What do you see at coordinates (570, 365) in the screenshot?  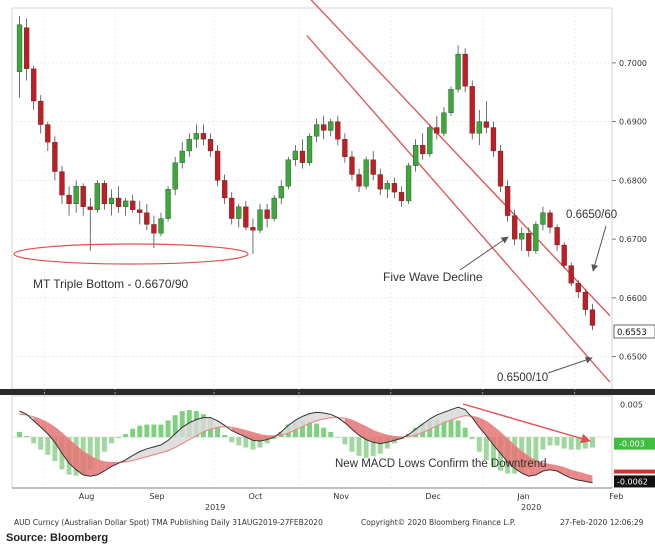 I see `level-low-arrow` at bounding box center [570, 365].